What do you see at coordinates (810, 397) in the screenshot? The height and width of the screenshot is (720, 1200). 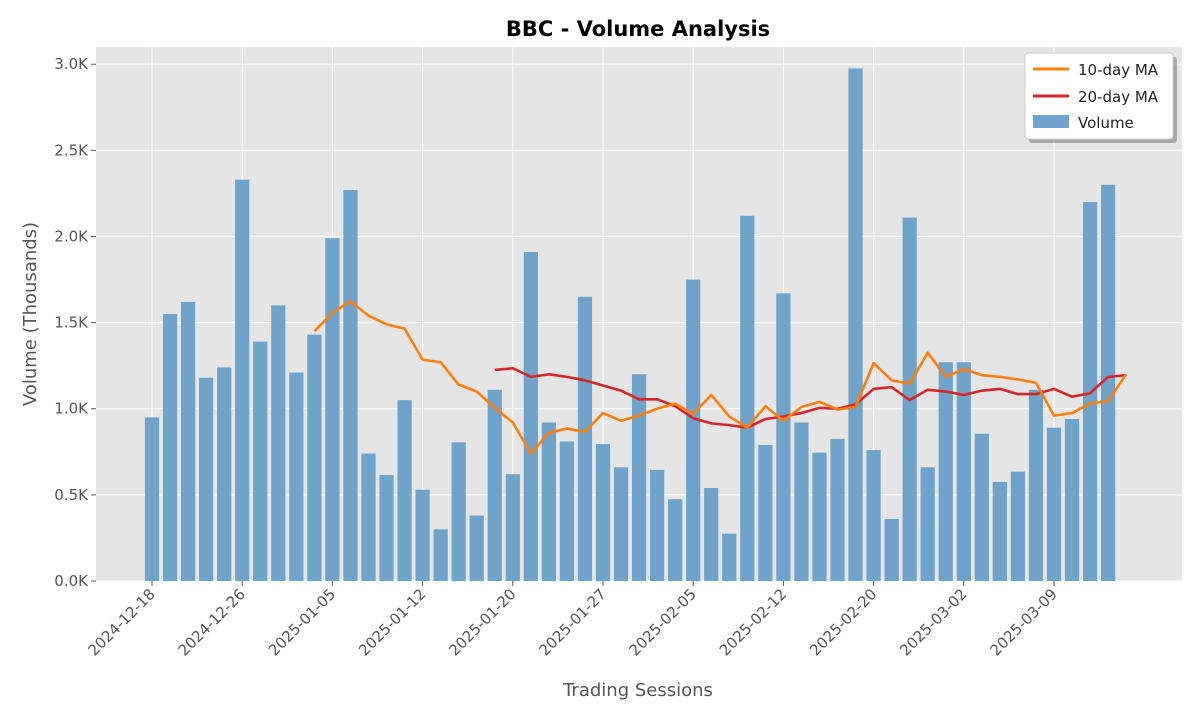 I see `ma20-line` at bounding box center [810, 397].